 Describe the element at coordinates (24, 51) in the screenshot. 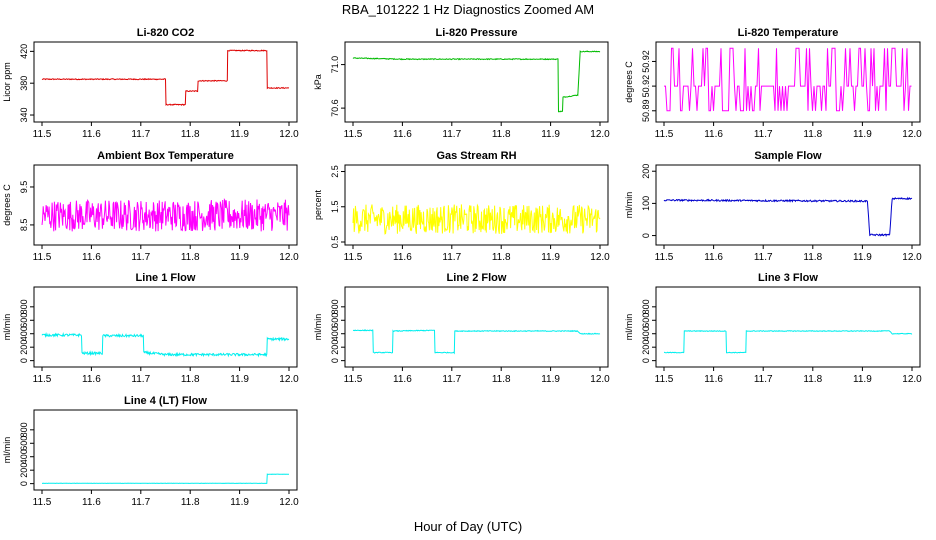

I see `y-tick-label: 420` at that location.